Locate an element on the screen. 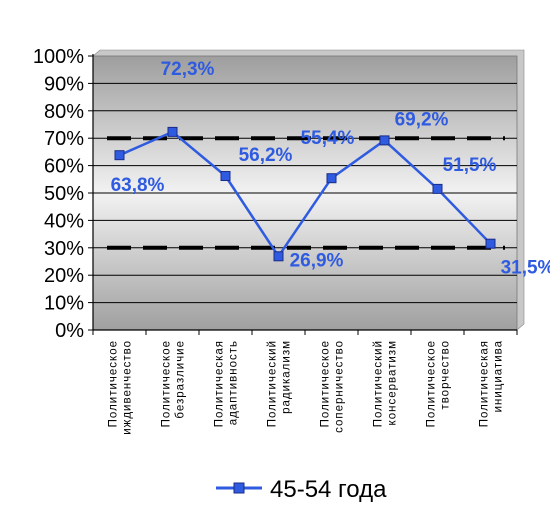 The width and height of the screenshot is (550, 516). x-tick-label-line: соперничество is located at coordinates (340, 386).